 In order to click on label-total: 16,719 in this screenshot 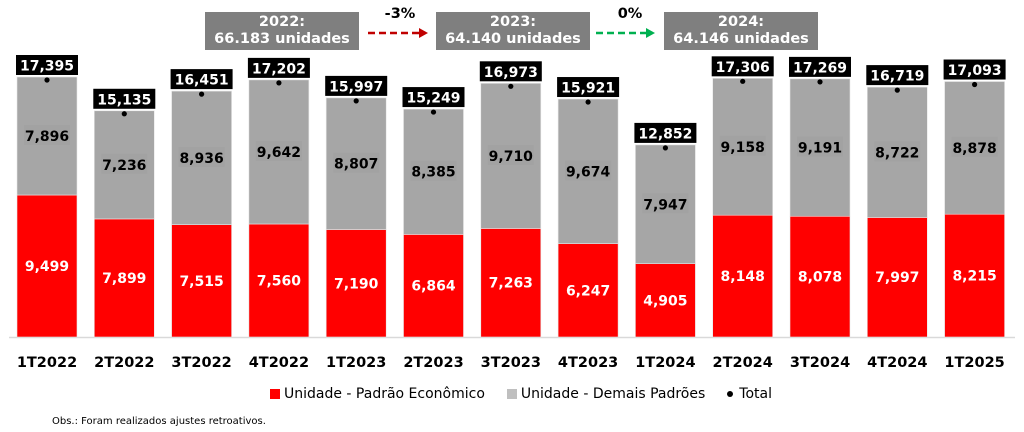, I will do `click(897, 77)`.